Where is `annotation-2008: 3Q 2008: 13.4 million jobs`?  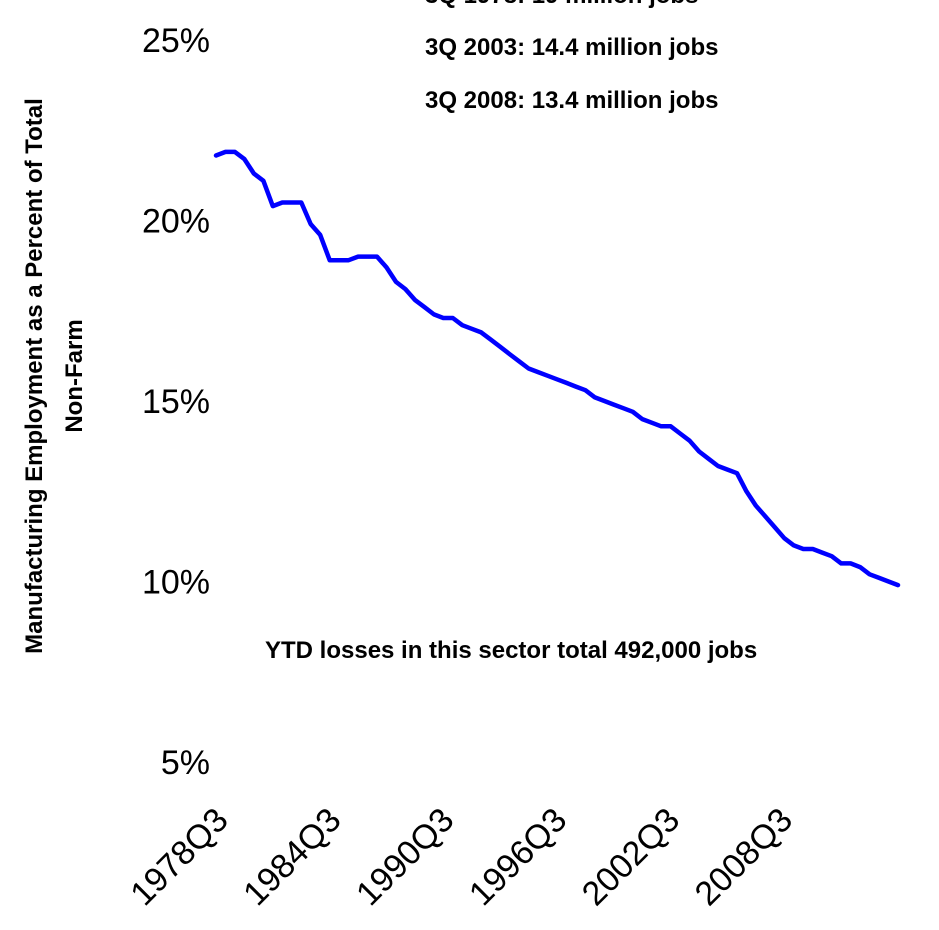
annotation-2008: 3Q 2008: 13.4 million jobs is located at coordinates (571, 100).